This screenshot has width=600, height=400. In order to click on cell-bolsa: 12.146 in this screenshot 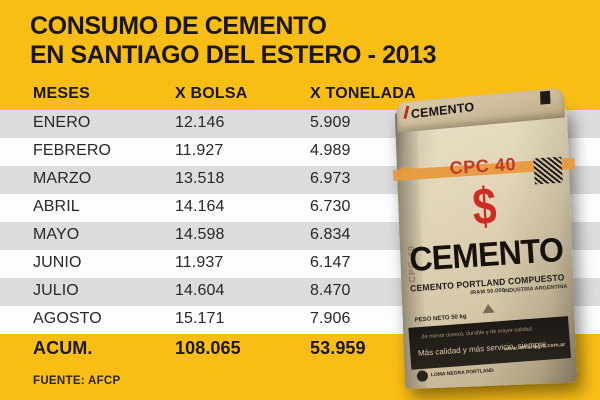, I will do `click(200, 122)`.